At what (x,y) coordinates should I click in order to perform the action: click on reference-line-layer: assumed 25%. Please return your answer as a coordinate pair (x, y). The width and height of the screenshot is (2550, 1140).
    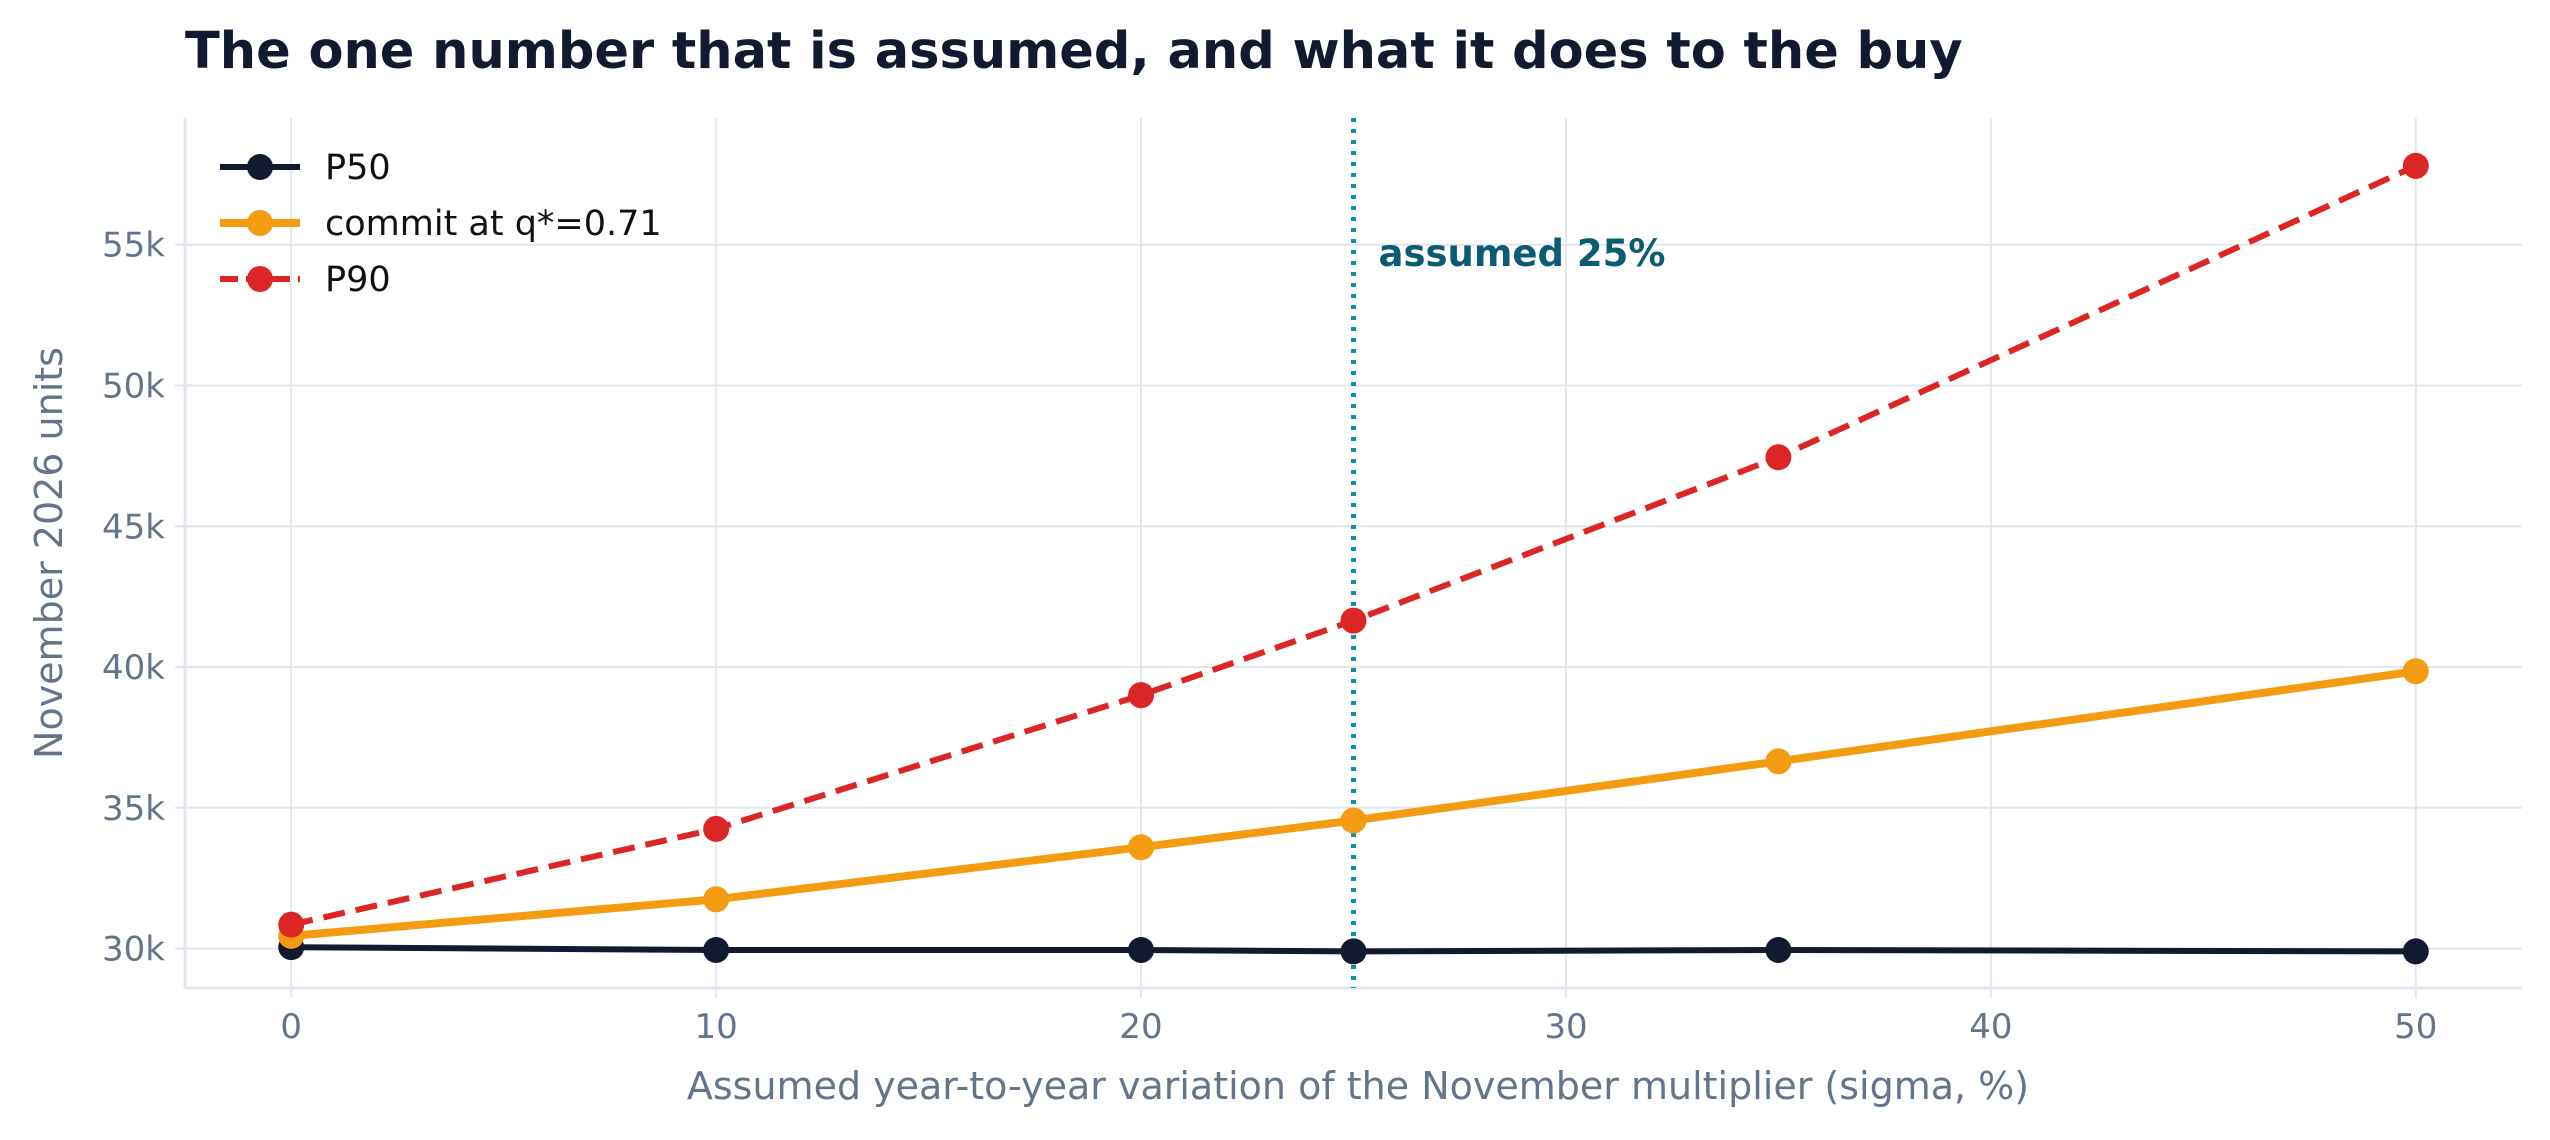
    Looking at the image, I should click on (1508, 553).